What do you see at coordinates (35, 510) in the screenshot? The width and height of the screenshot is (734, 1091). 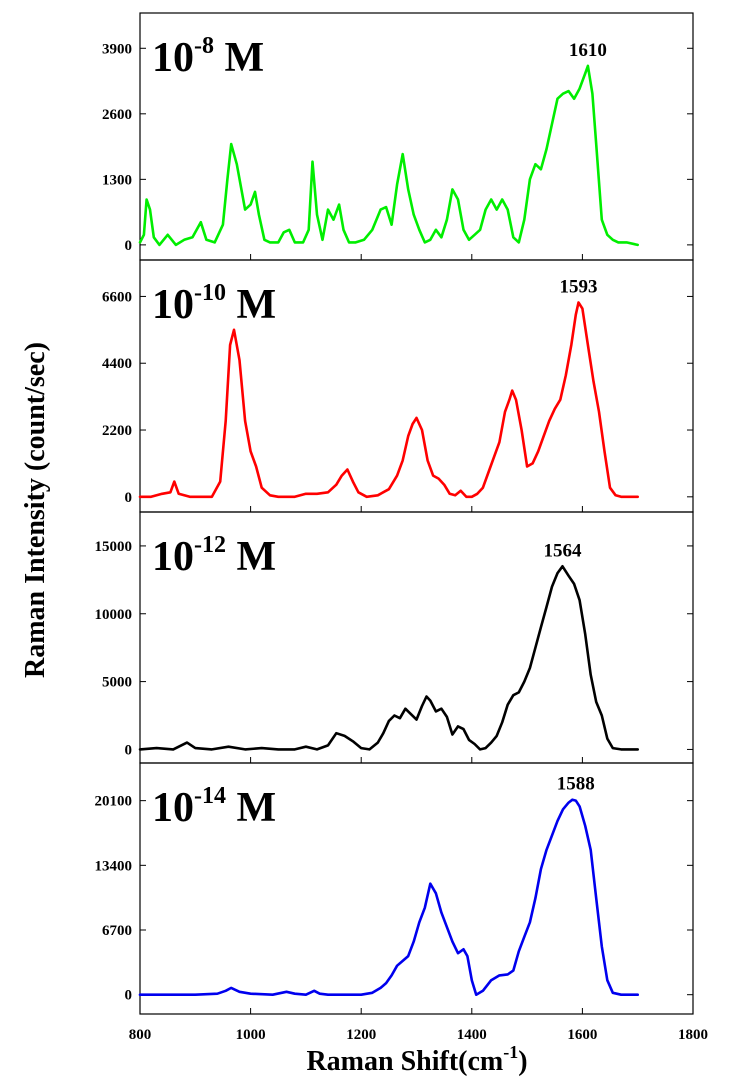 I see `y-axis-title: Raman Intensity (count/sec)` at bounding box center [35, 510].